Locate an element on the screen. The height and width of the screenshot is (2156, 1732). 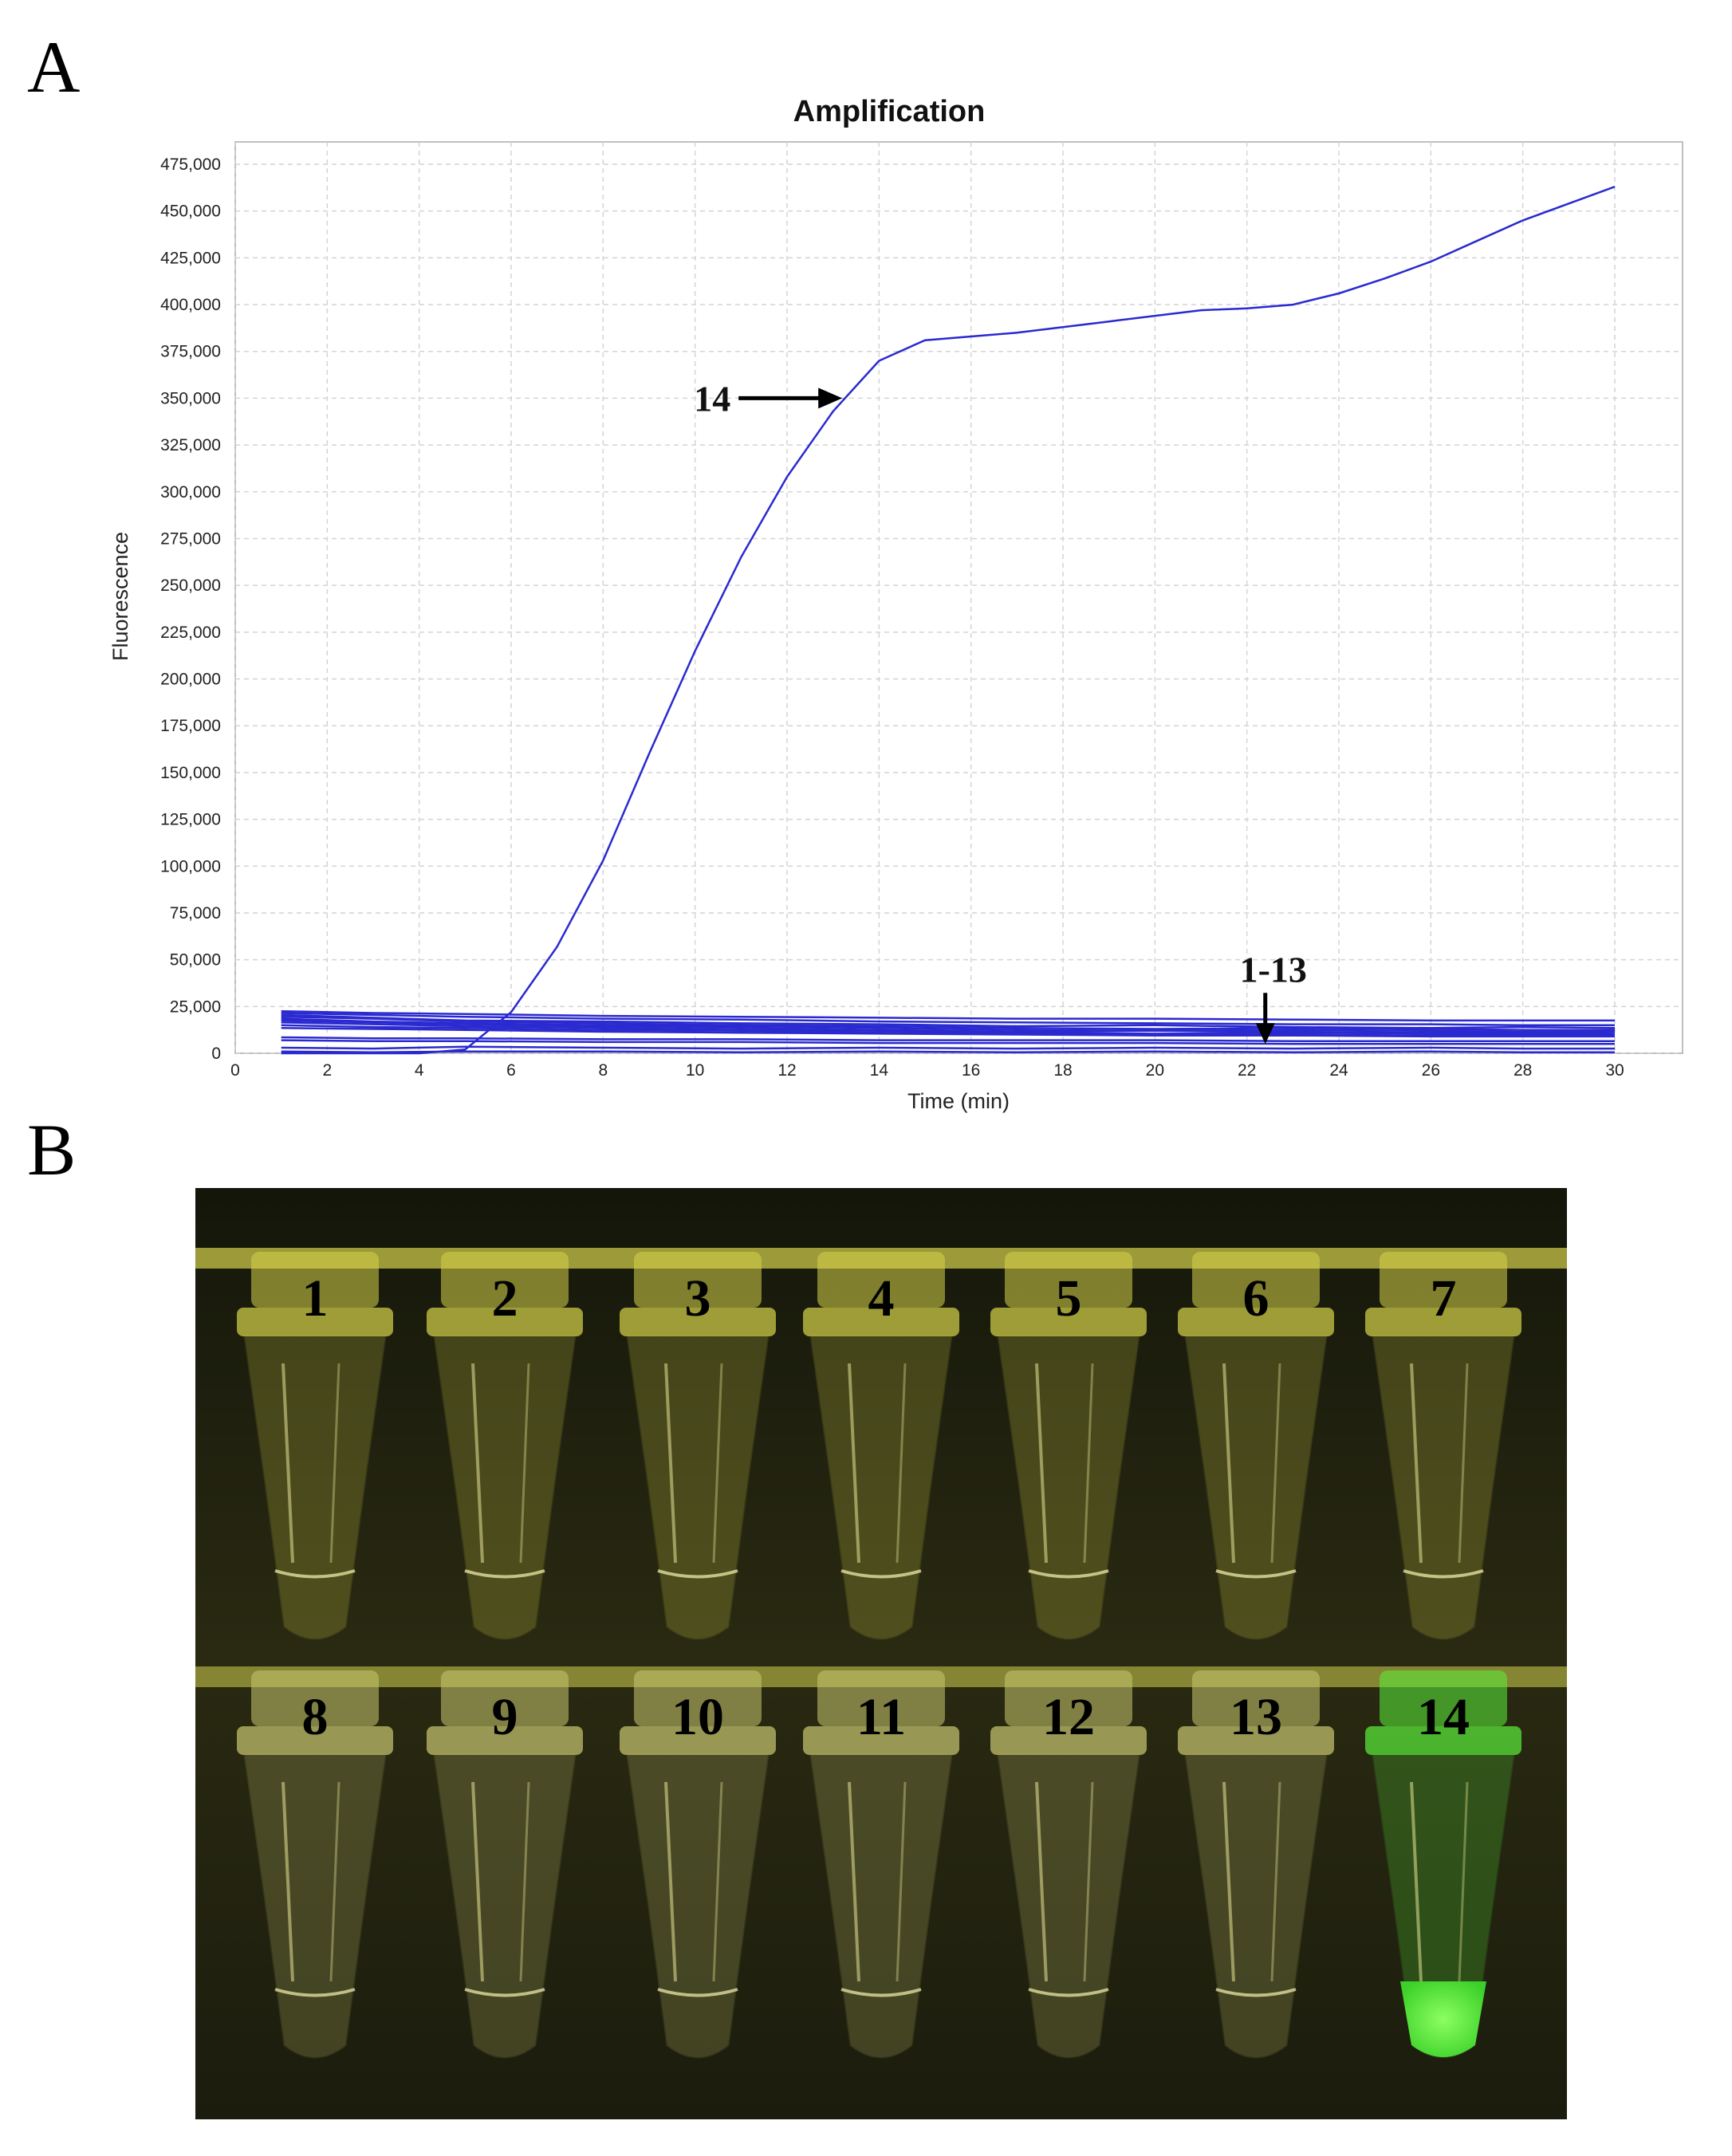
x-tick-label: 14 is located at coordinates (879, 1071).